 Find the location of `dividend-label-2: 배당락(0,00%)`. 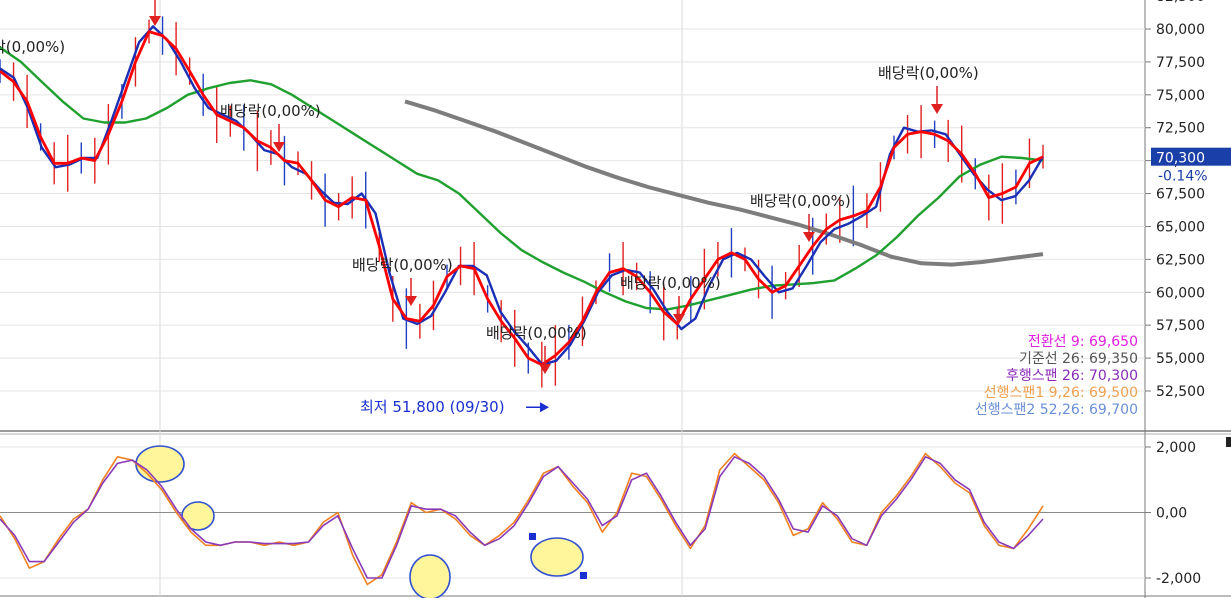

dividend-label-2: 배당락(0,00%) is located at coordinates (800, 201).